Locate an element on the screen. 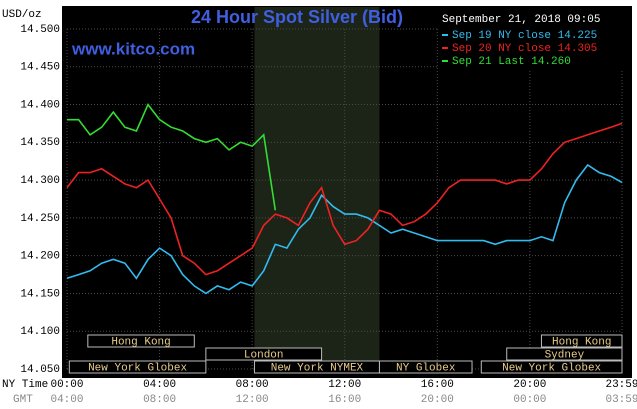 Image resolution: width=637 pixels, height=409 pixels. y-tick-label: 14.400 is located at coordinates (40, 105).